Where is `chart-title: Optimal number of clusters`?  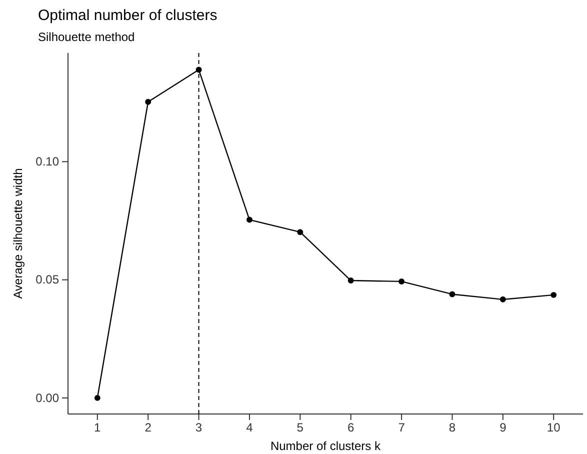
chart-title: Optimal number of clusters is located at coordinates (128, 15).